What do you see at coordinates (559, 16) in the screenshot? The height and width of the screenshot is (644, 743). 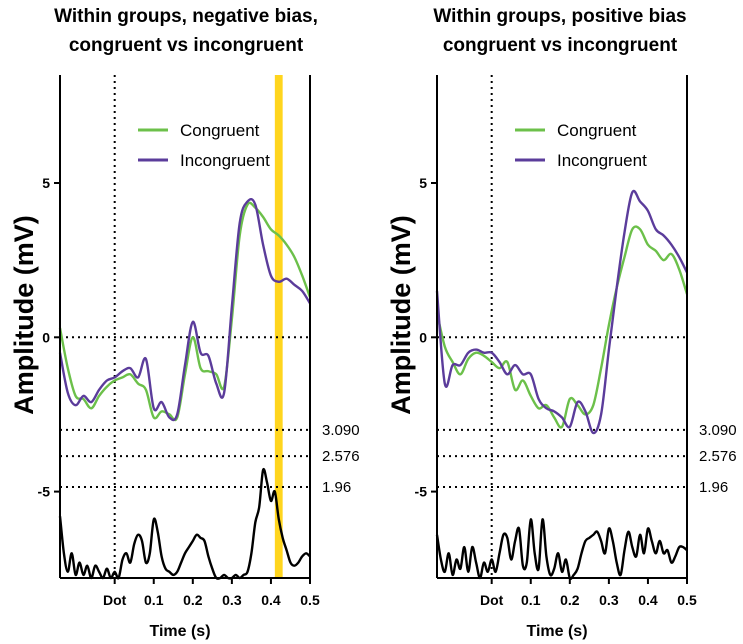 I see `chart-title-line-1: Within groups, positive bias` at bounding box center [559, 16].